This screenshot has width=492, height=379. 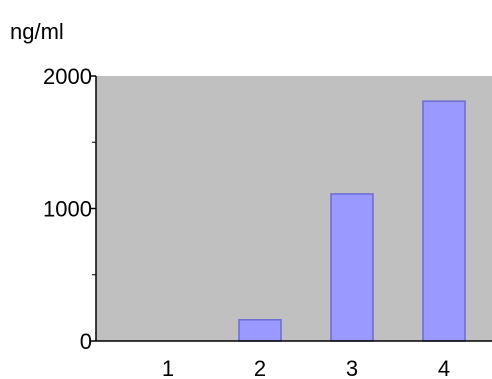 What do you see at coordinates (168, 367) in the screenshot?
I see `x-tick-label: 1` at bounding box center [168, 367].